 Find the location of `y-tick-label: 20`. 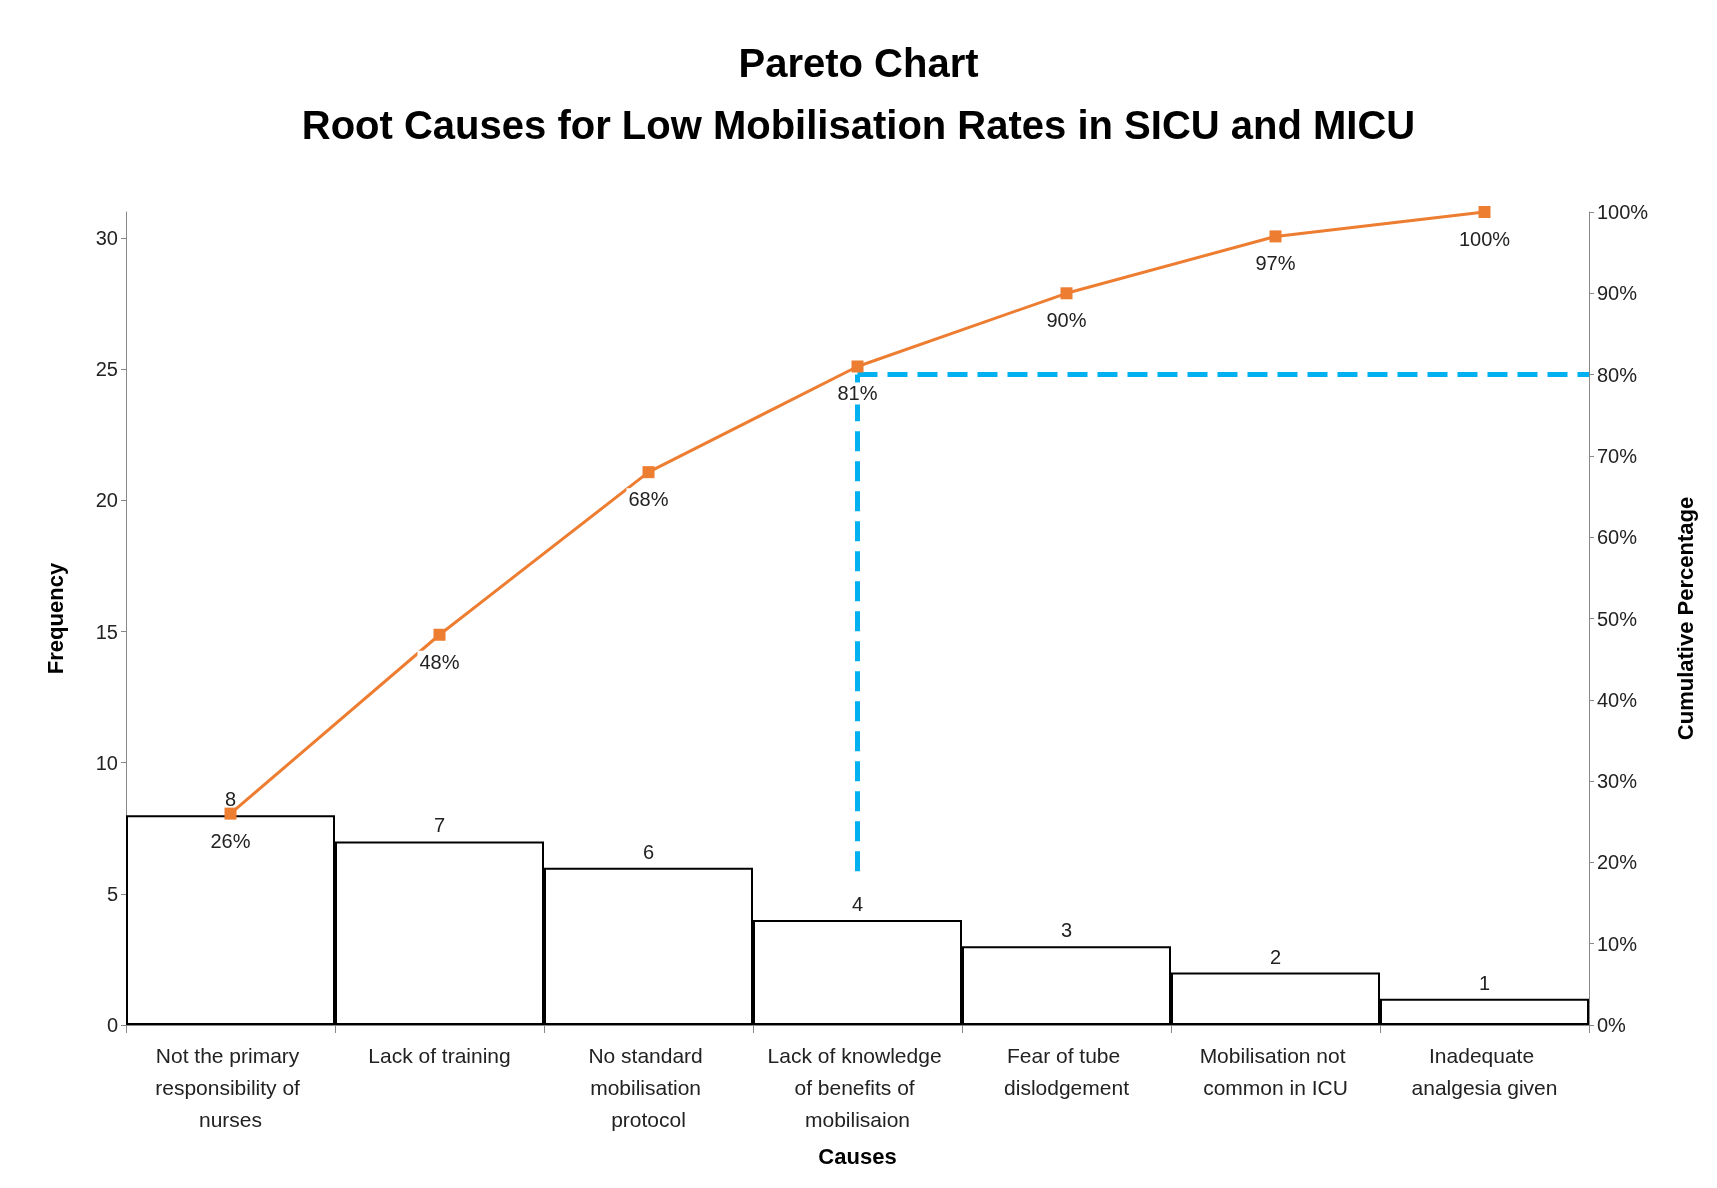

y-tick-label: 20 is located at coordinates (106, 500).